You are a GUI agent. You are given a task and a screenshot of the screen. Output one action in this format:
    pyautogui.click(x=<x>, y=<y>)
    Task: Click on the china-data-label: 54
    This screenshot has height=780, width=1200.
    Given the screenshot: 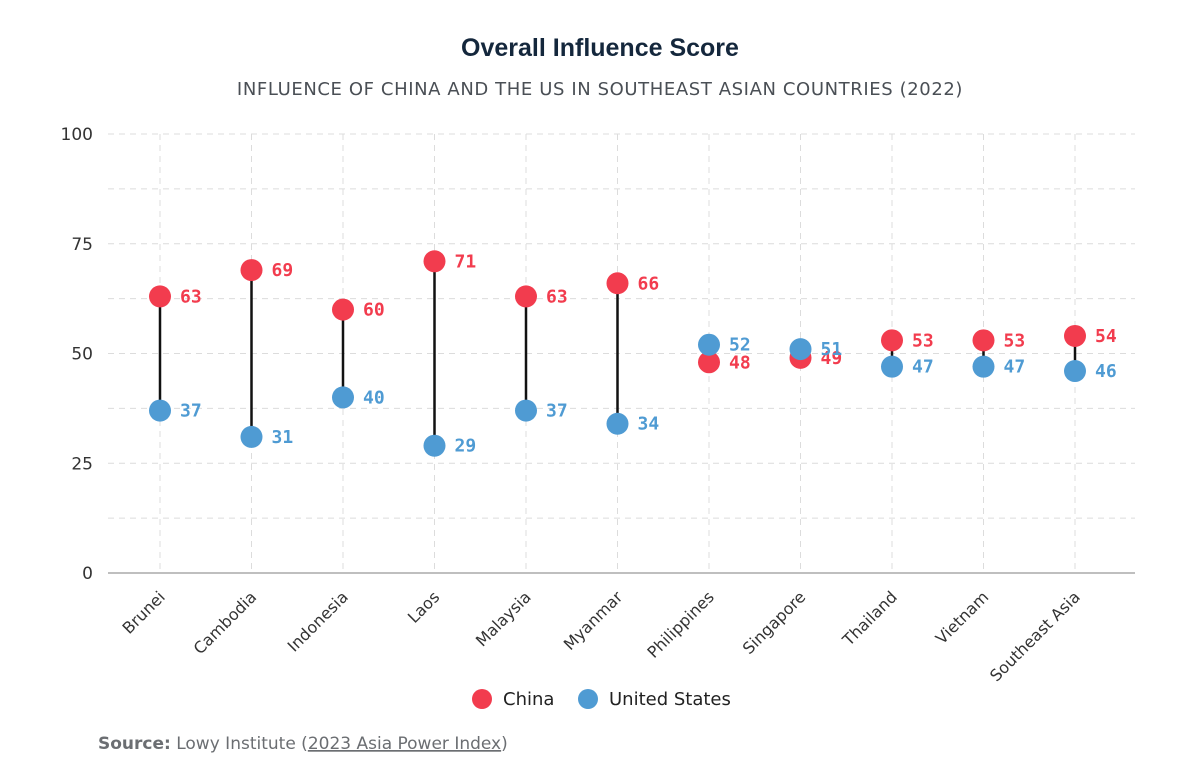 What is the action you would take?
    pyautogui.click(x=1106, y=336)
    